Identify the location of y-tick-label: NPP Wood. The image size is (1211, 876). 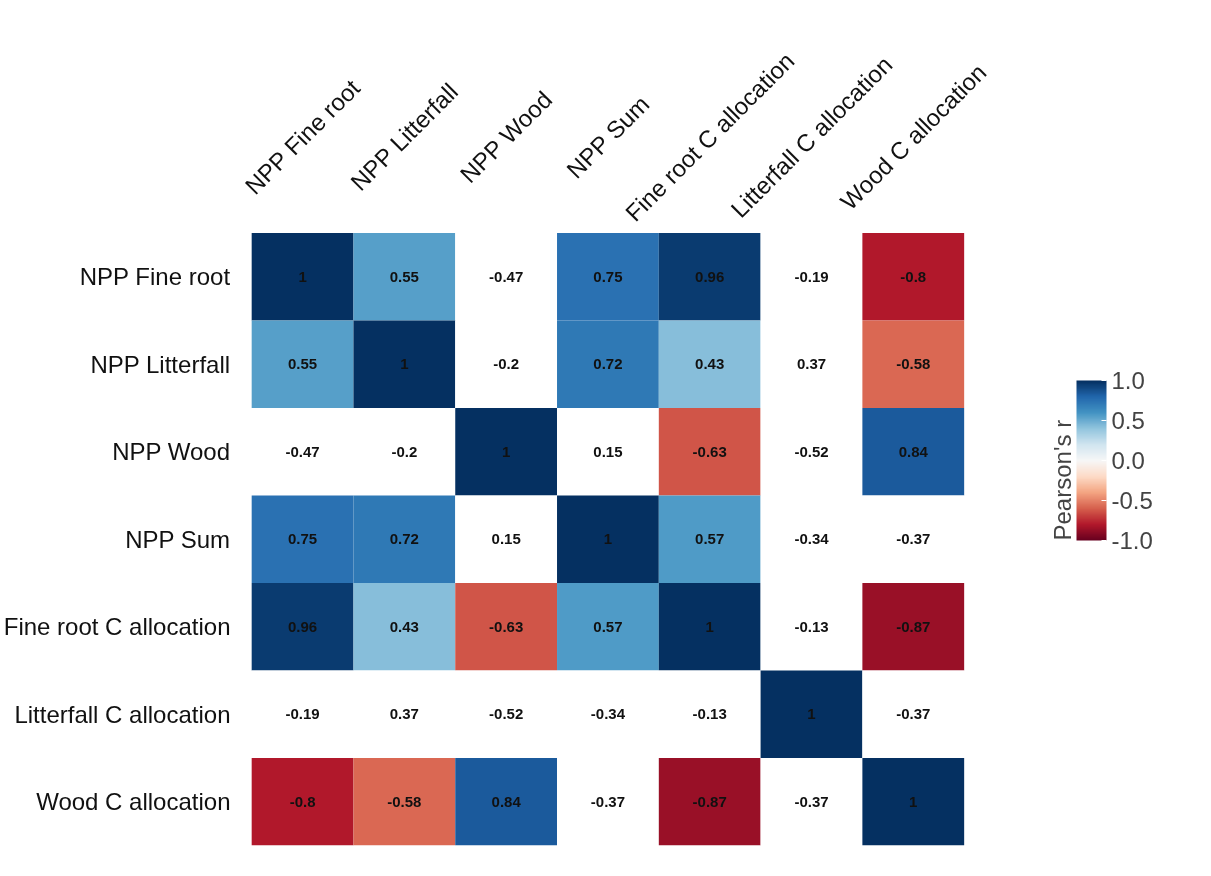
(171, 452).